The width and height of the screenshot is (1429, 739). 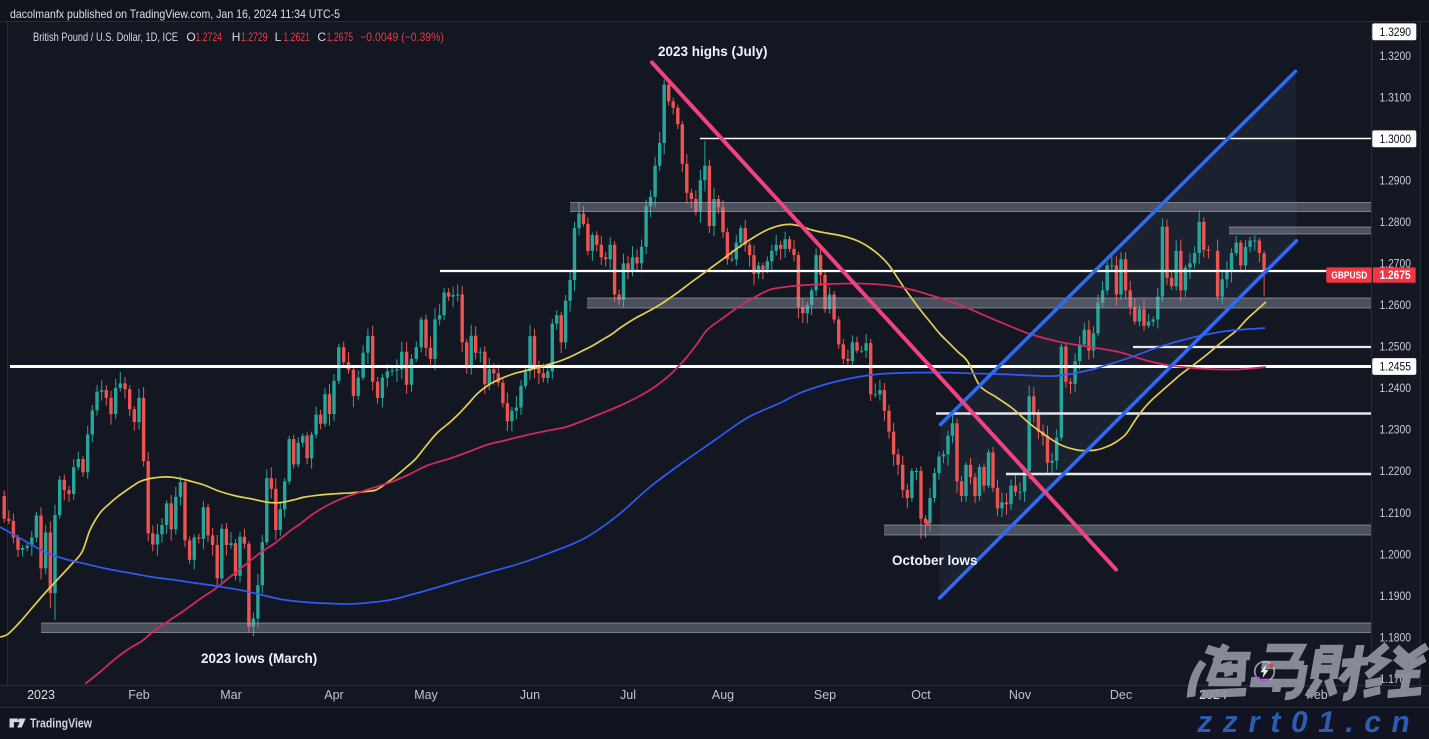 I want to click on svg-text: 1.1800, so click(x=1396, y=638).